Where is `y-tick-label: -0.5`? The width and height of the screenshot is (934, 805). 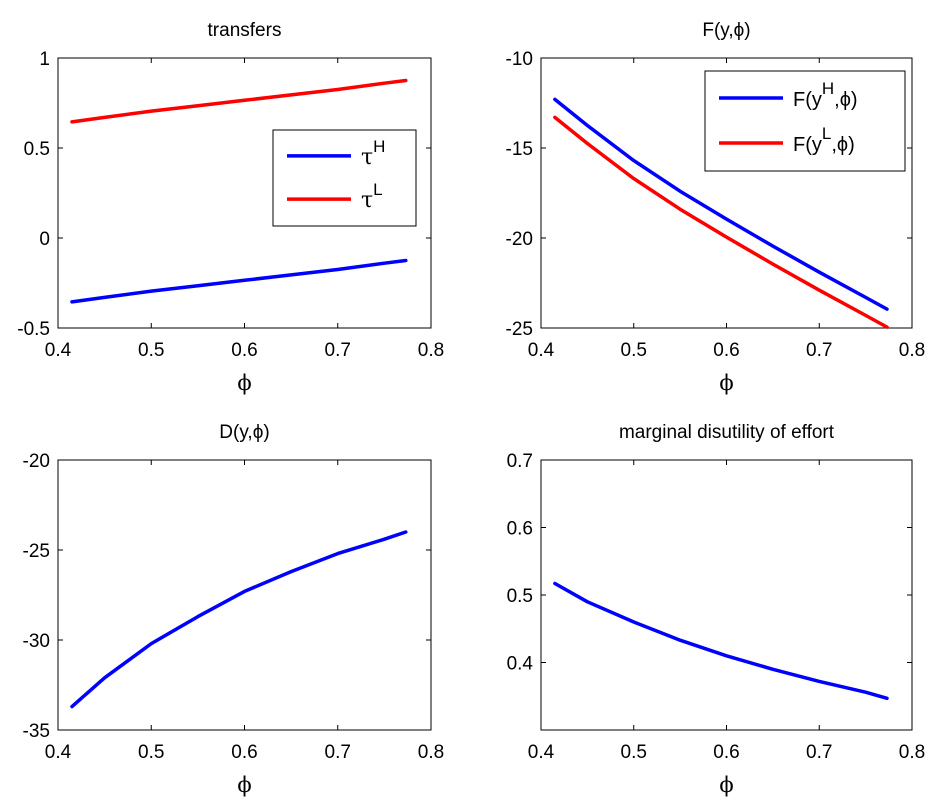
y-tick-label: -0.5 is located at coordinates (33, 329).